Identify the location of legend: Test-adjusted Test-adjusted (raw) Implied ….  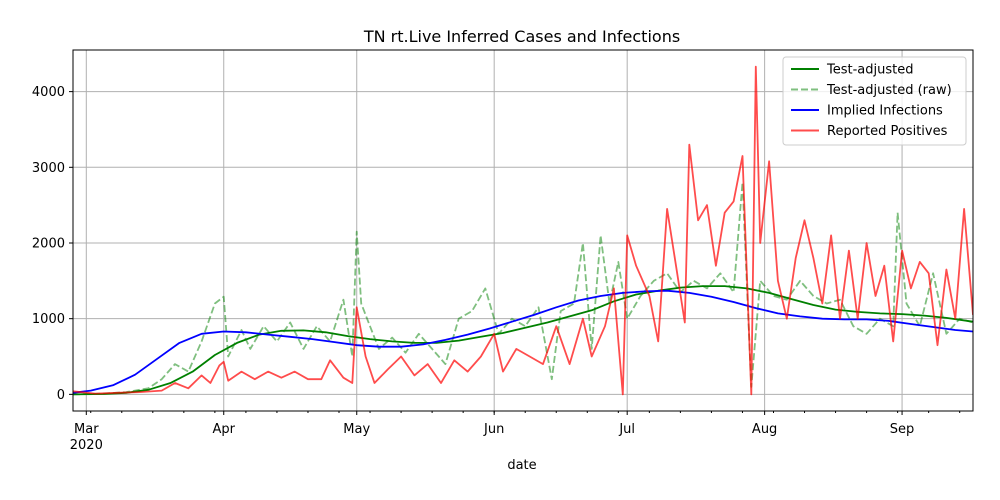
(874, 101).